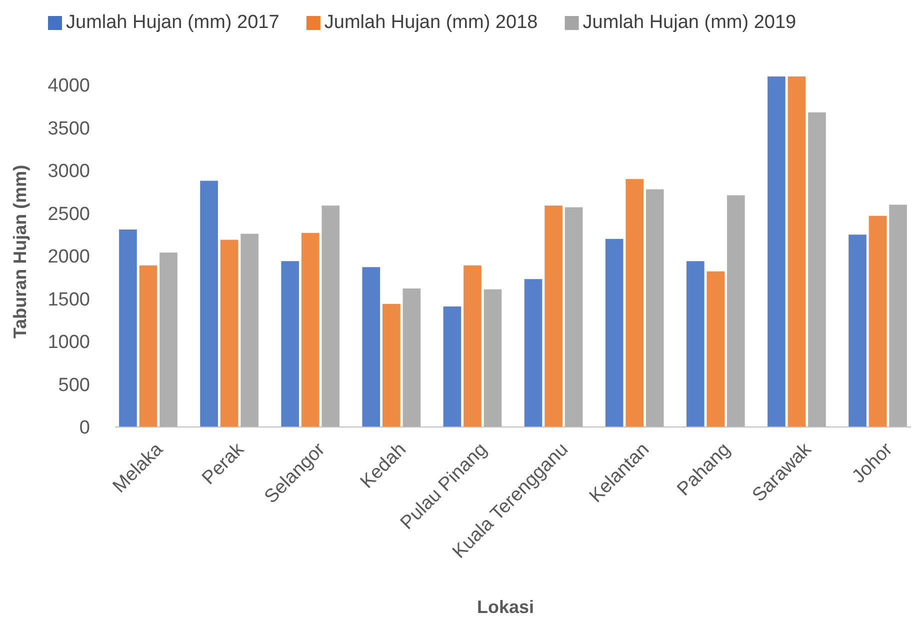 The height and width of the screenshot is (623, 921). Describe the element at coordinates (69, 343) in the screenshot. I see `y-tick-label: 1000` at that location.